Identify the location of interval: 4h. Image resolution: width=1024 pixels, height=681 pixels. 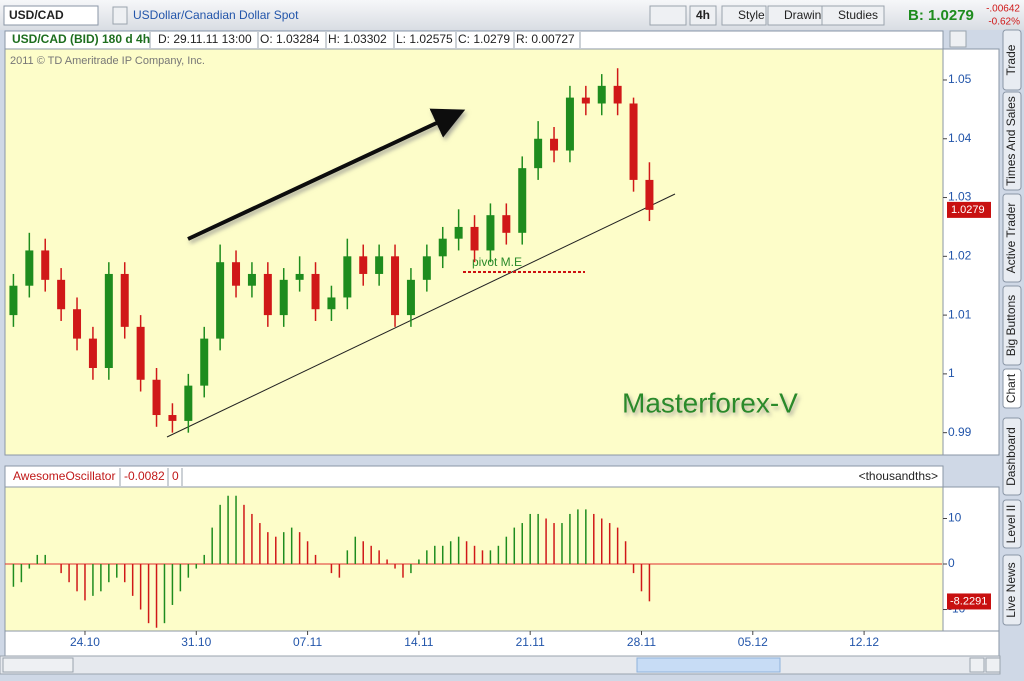
(703, 15).